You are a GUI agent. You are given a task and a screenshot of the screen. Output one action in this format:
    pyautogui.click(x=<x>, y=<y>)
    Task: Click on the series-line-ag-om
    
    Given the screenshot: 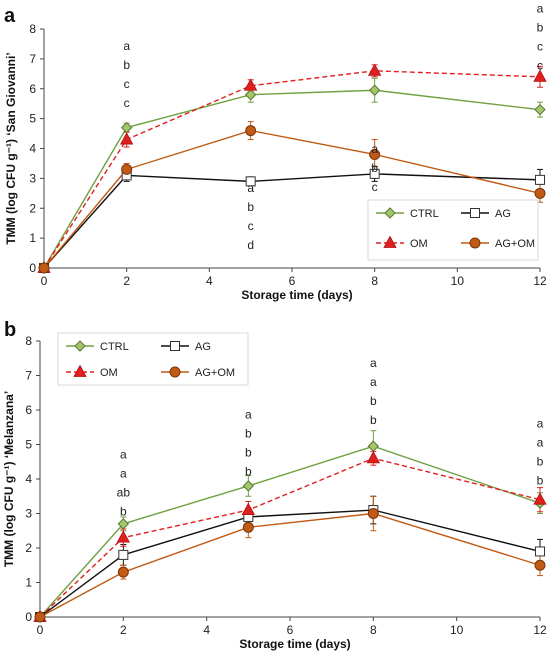 What is the action you would take?
    pyautogui.click(x=290, y=565)
    